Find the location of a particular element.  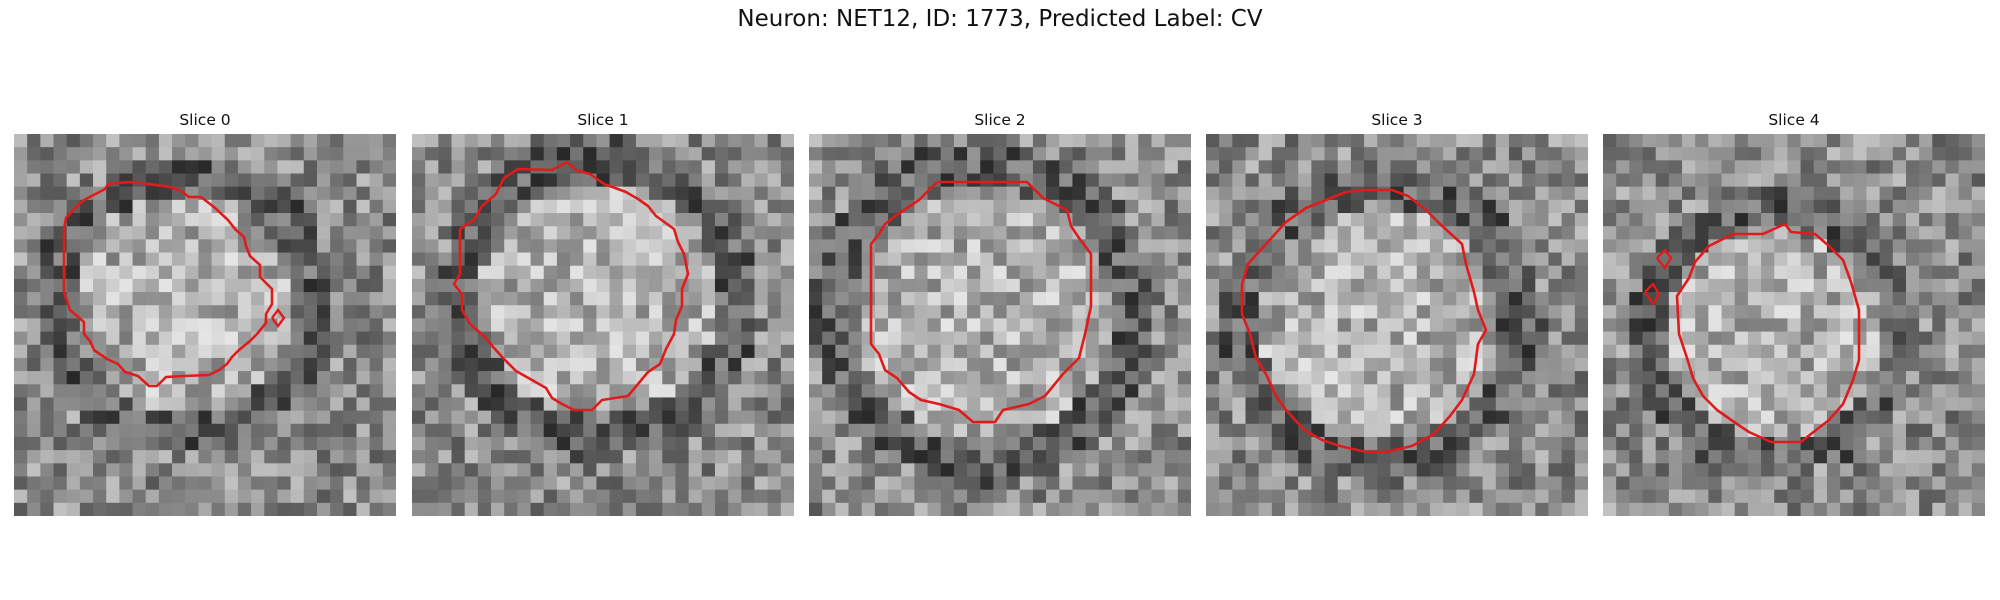

slice-title-2: Slice 2 is located at coordinates (1000, 120).